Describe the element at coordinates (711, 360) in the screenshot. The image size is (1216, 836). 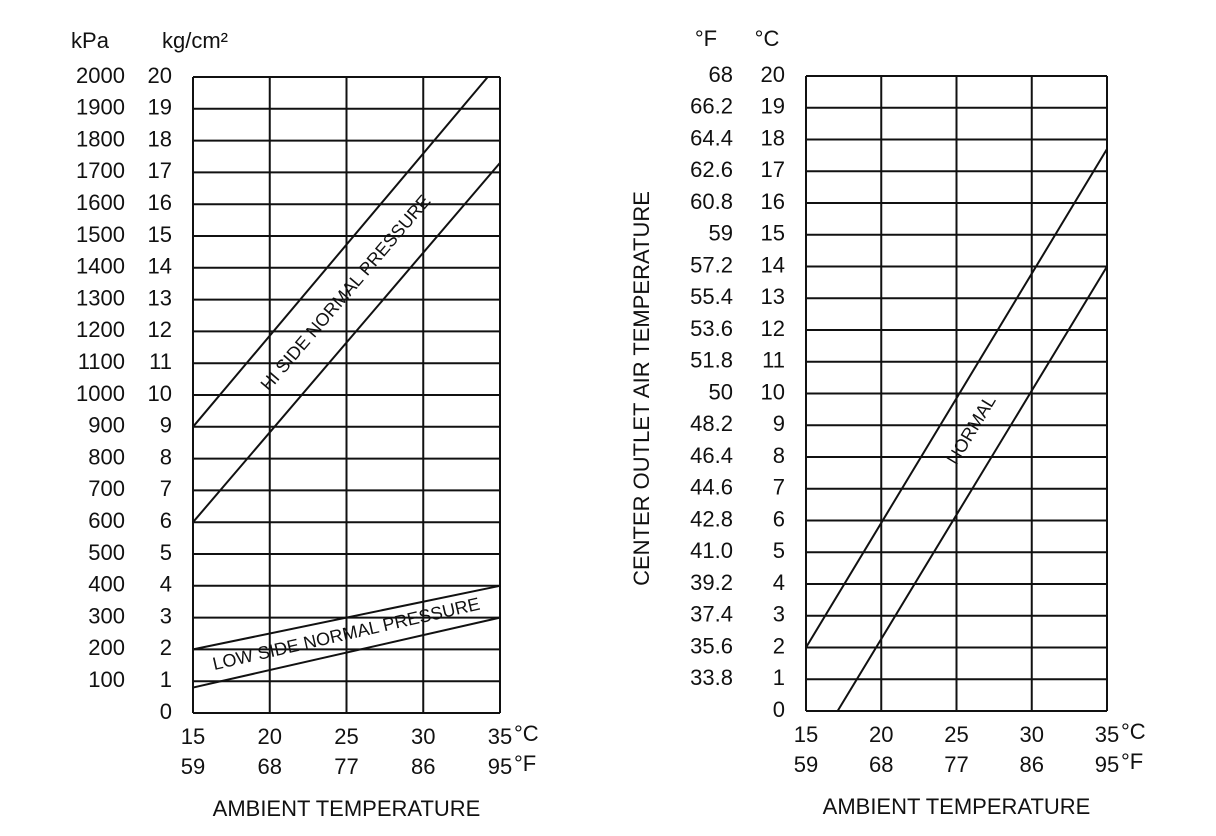
I see `y2-tick-label: 51.8` at that location.